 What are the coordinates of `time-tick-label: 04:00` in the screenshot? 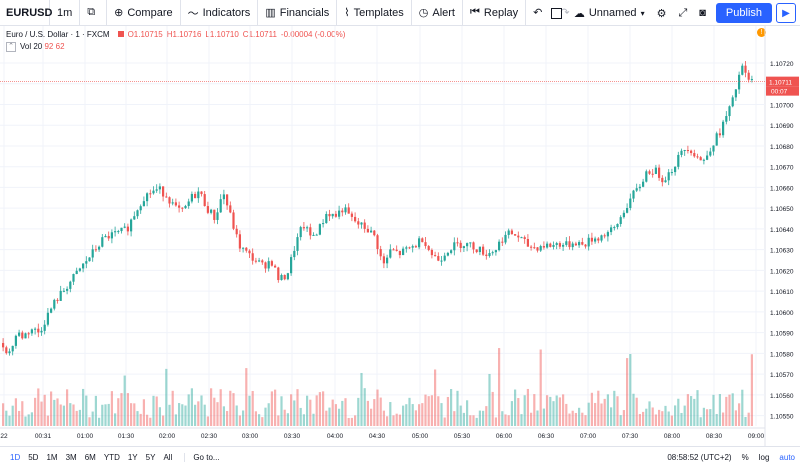 It's located at (335, 436).